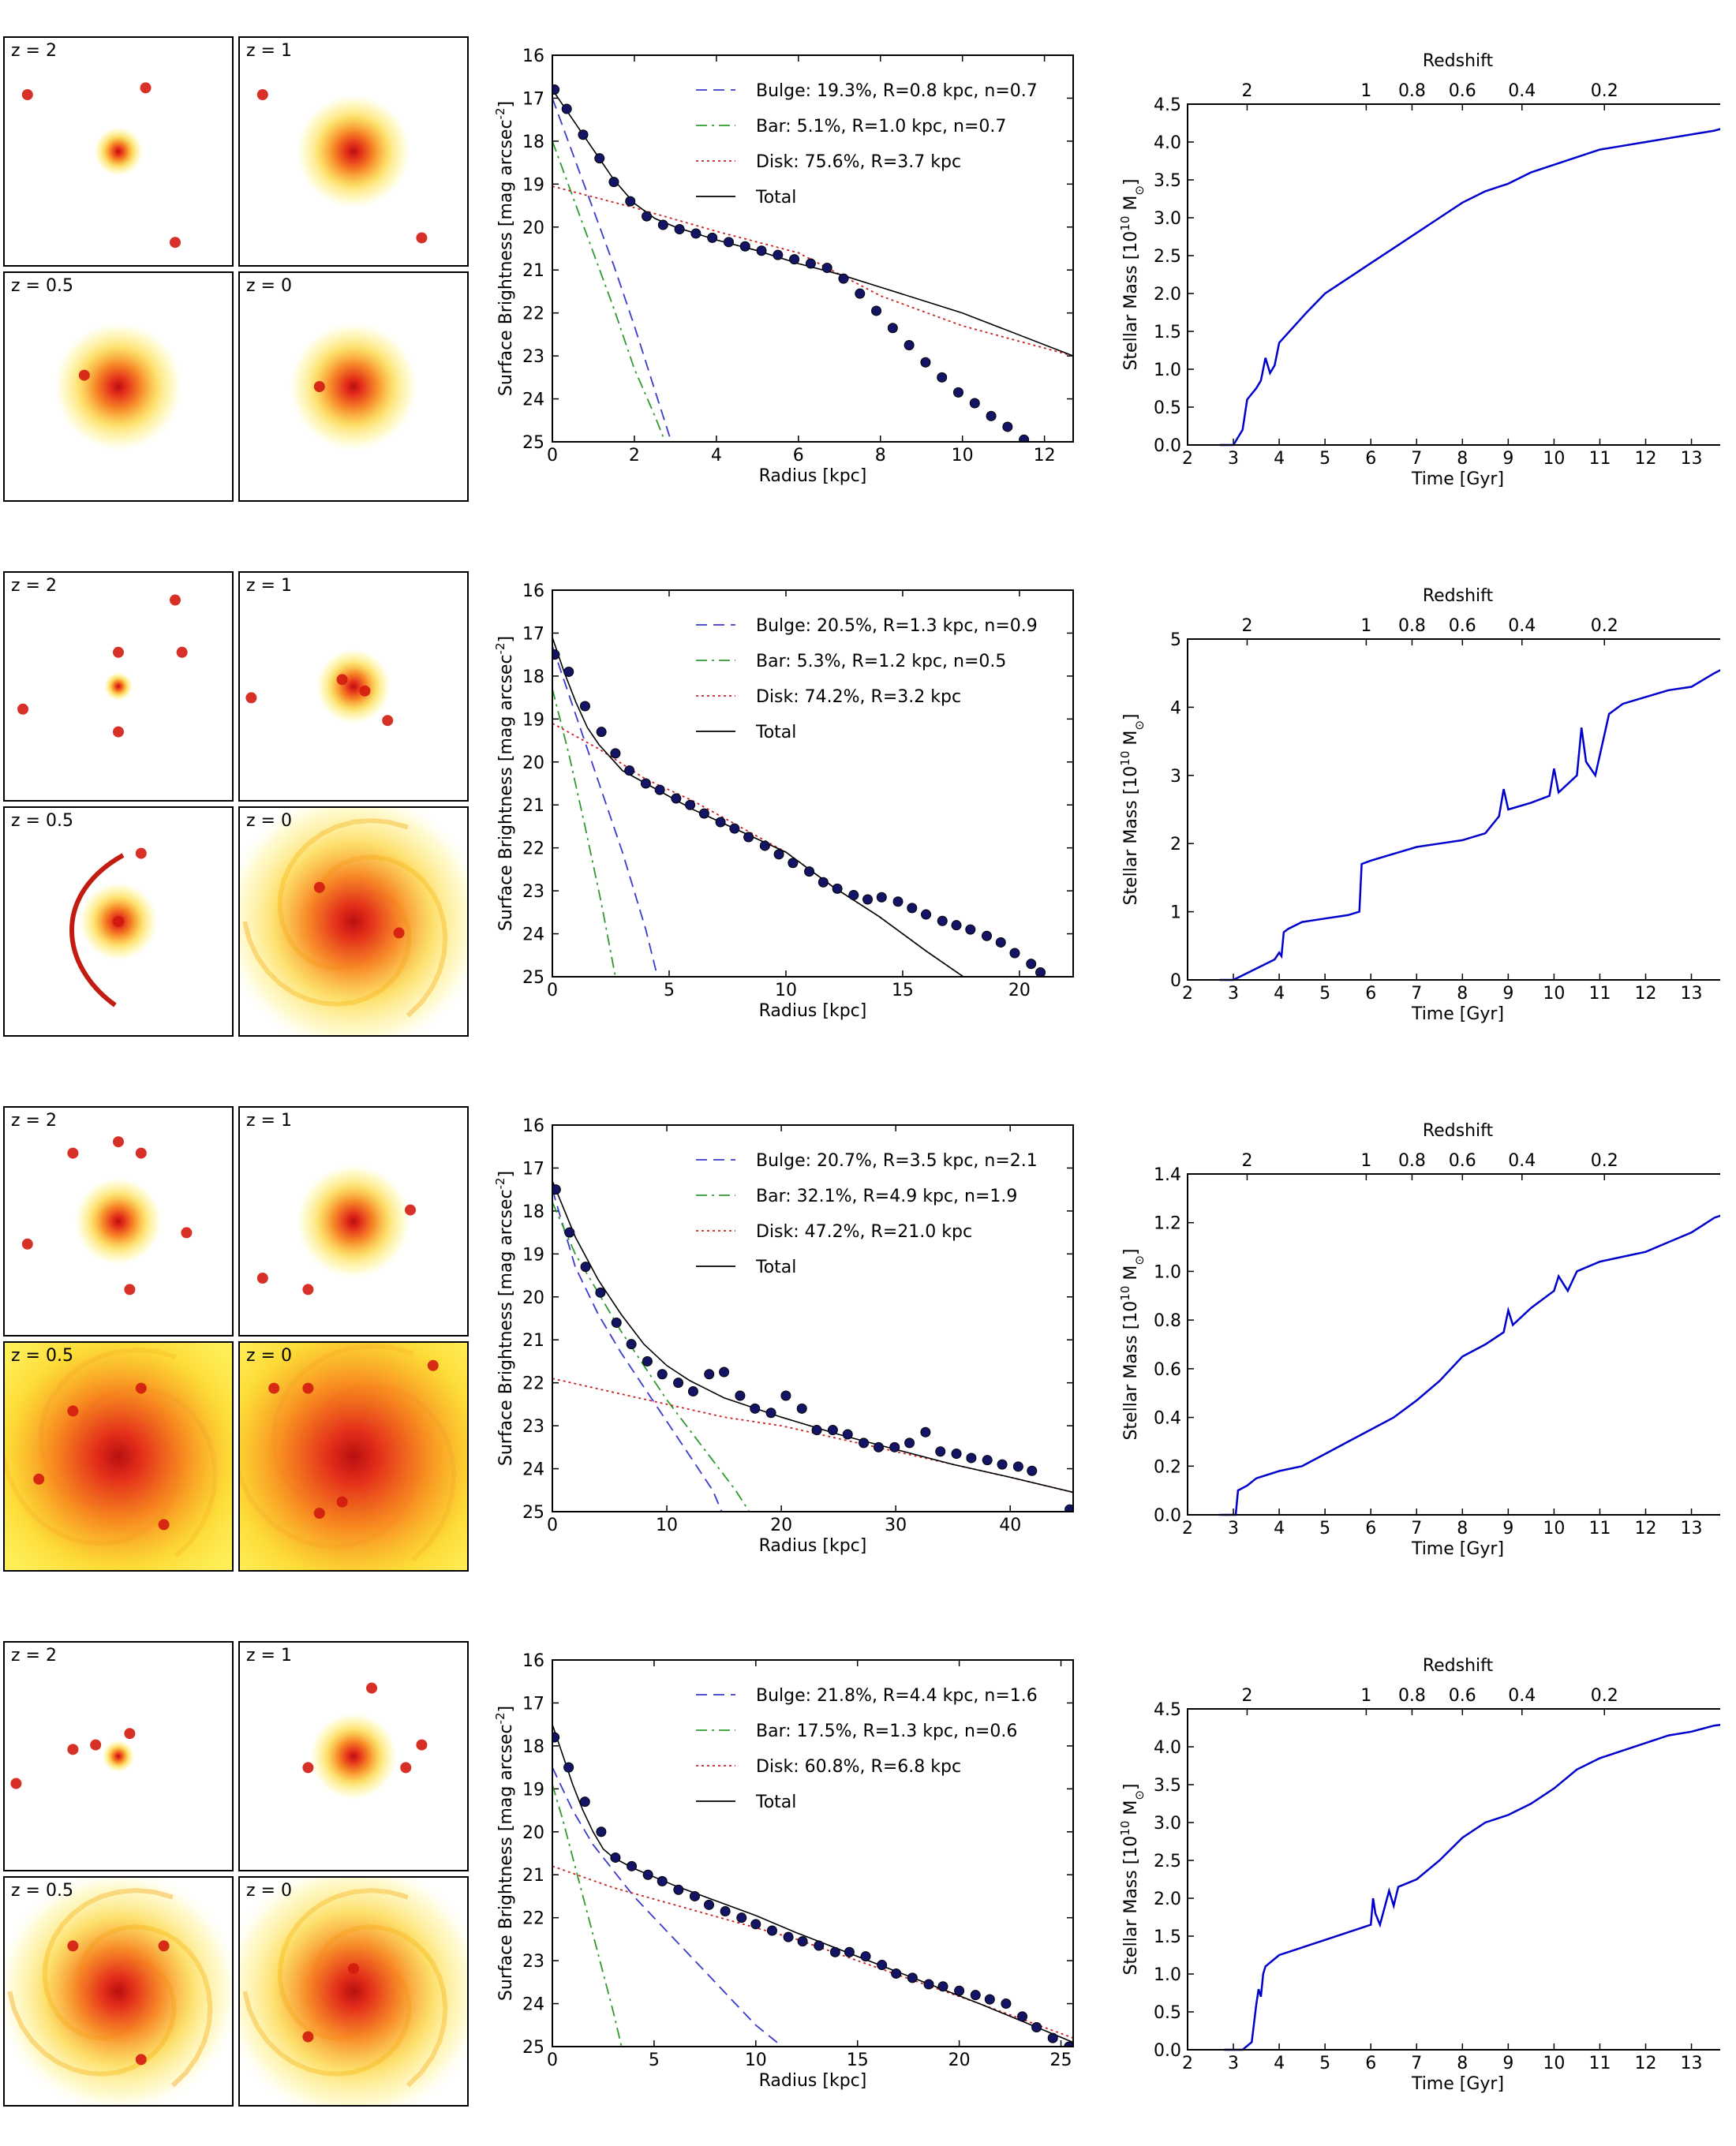  What do you see at coordinates (1233, 994) in the screenshot?
I see `x-tick-label: 3` at bounding box center [1233, 994].